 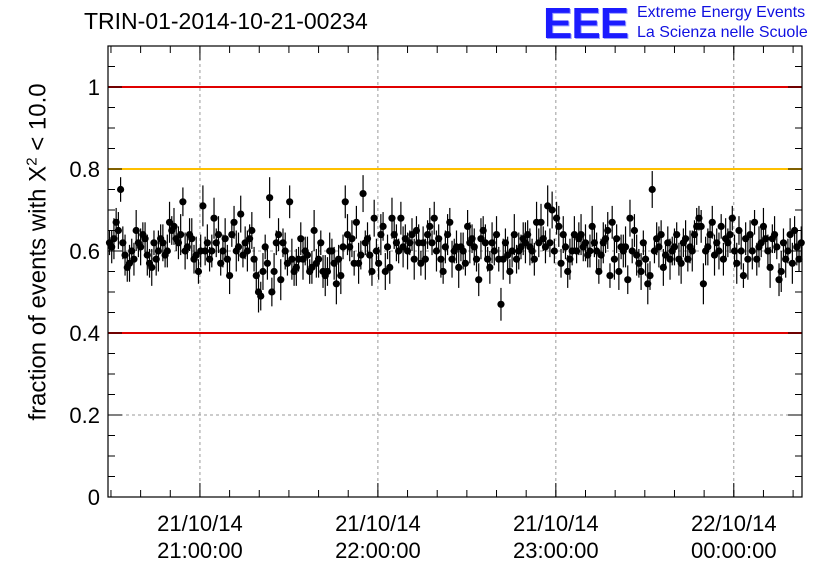 I want to click on y-tick-label: 0.2, so click(x=84, y=415).